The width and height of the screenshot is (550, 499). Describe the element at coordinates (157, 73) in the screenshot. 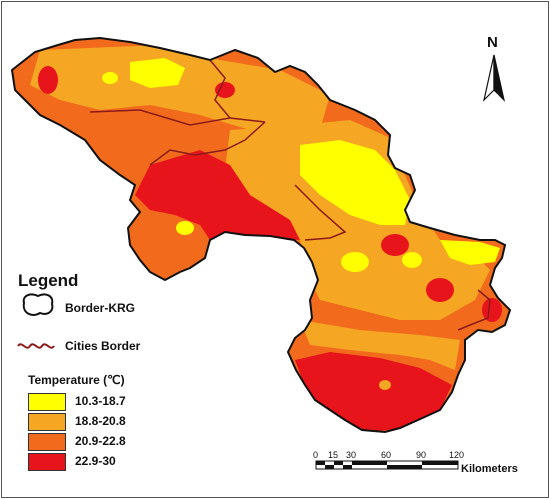

I see `zone-10-3-18-7-northwest` at that location.